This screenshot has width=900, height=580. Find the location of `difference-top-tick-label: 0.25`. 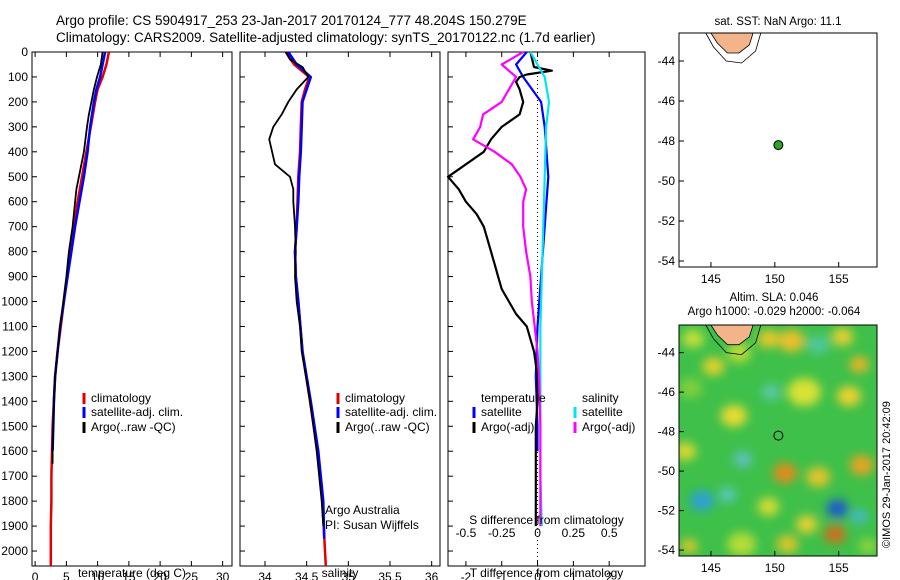

difference-top-tick-label: 0.25 is located at coordinates (574, 533).